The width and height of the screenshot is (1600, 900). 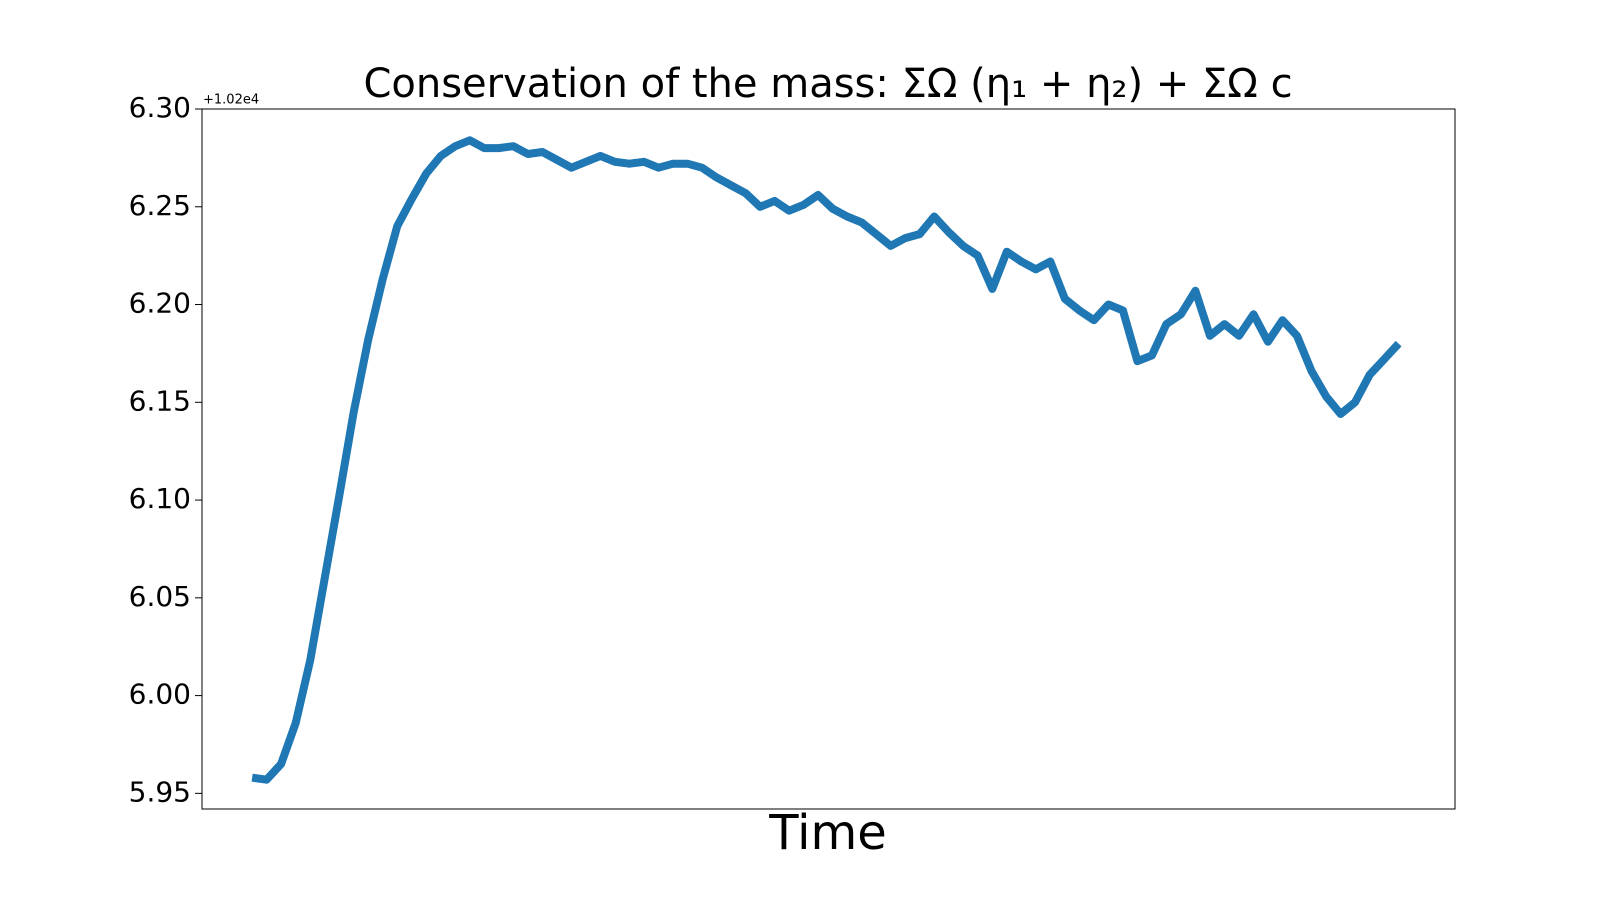 What do you see at coordinates (827, 833) in the screenshot?
I see `x-axis-label: Time` at bounding box center [827, 833].